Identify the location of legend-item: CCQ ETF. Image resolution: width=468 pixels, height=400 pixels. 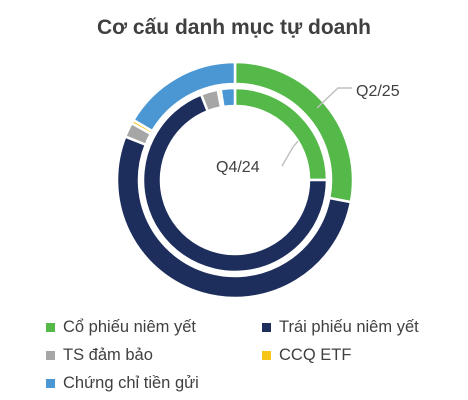
(306, 355).